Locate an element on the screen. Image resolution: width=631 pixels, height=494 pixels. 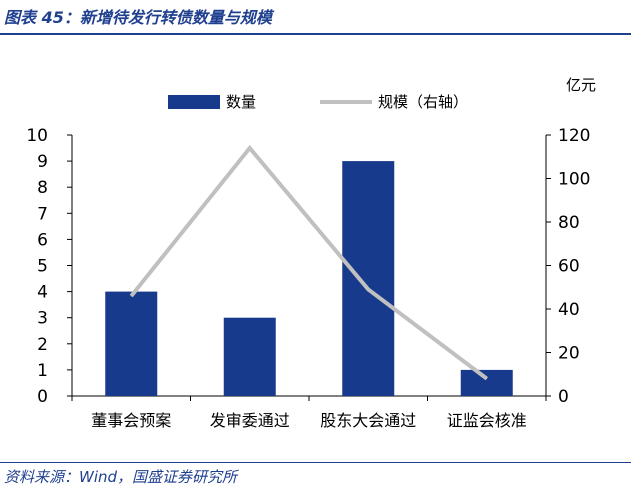
source-note: 资料来源：Wind，国盛证券研究所 is located at coordinates (121, 477).